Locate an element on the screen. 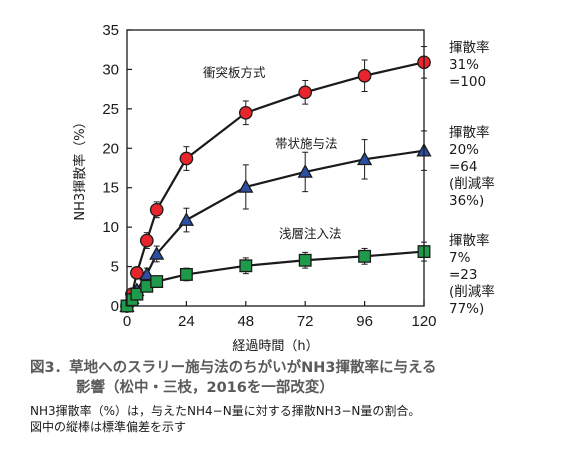  side-note-line: 20% is located at coordinates (464, 150).